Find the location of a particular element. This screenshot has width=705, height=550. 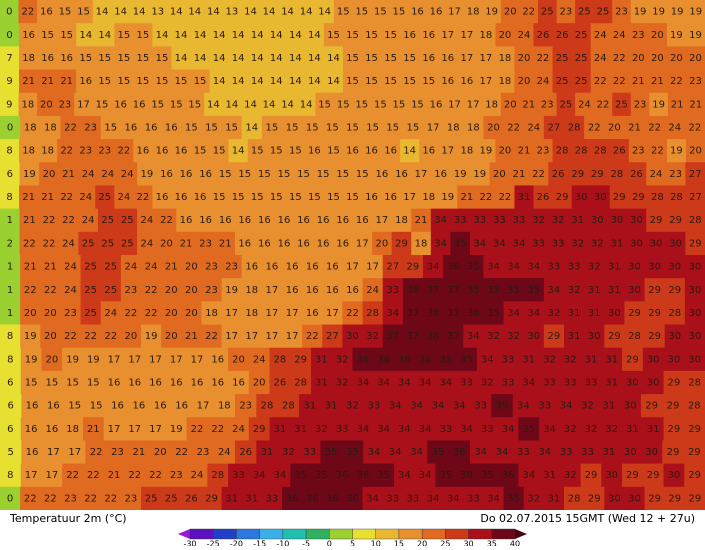

scale-tick-label: 20 is located at coordinates (422, 543).